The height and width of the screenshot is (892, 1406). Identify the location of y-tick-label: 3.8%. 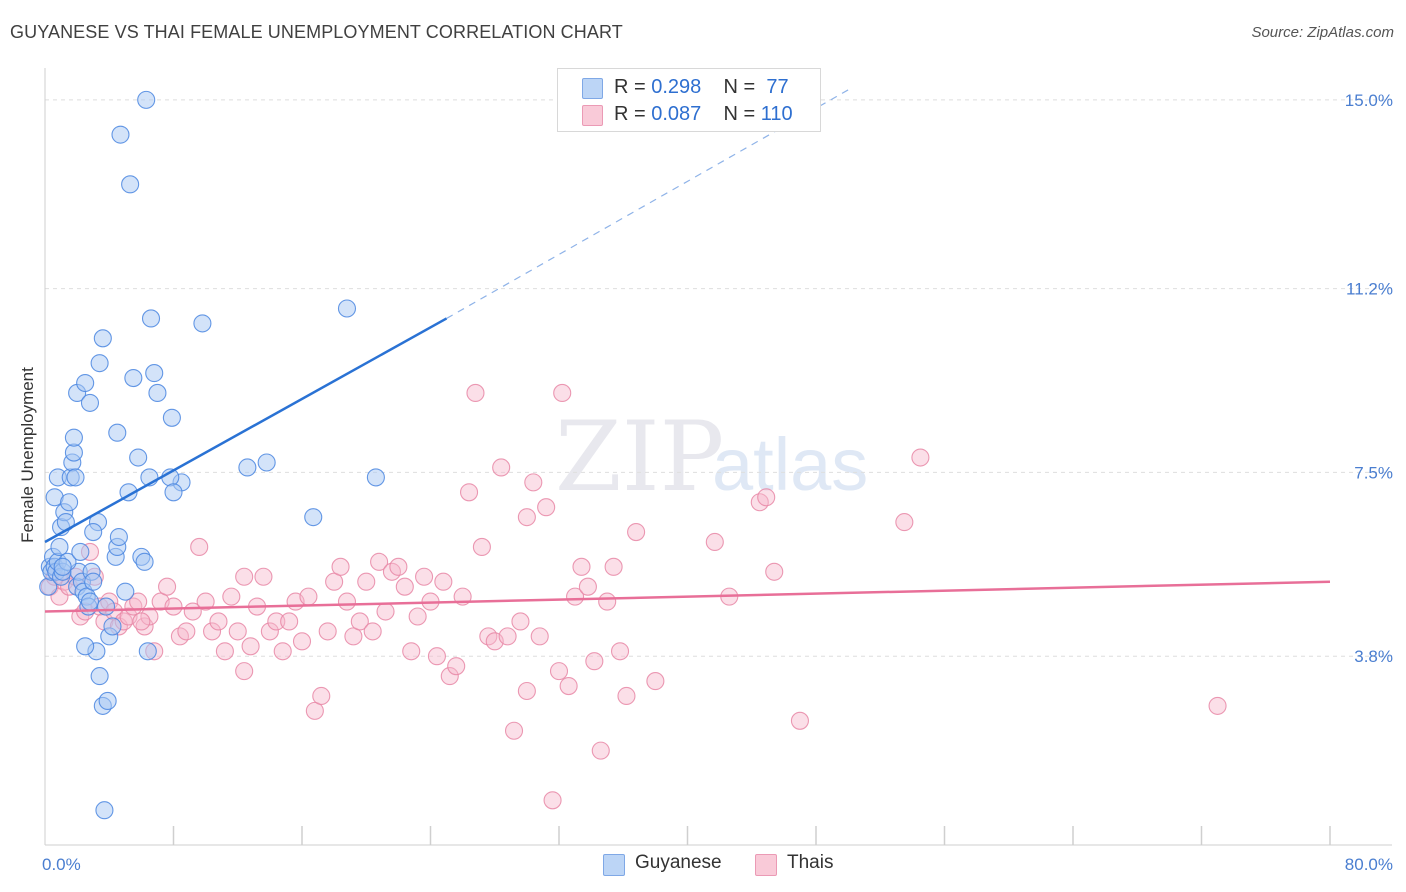
(1373, 656).